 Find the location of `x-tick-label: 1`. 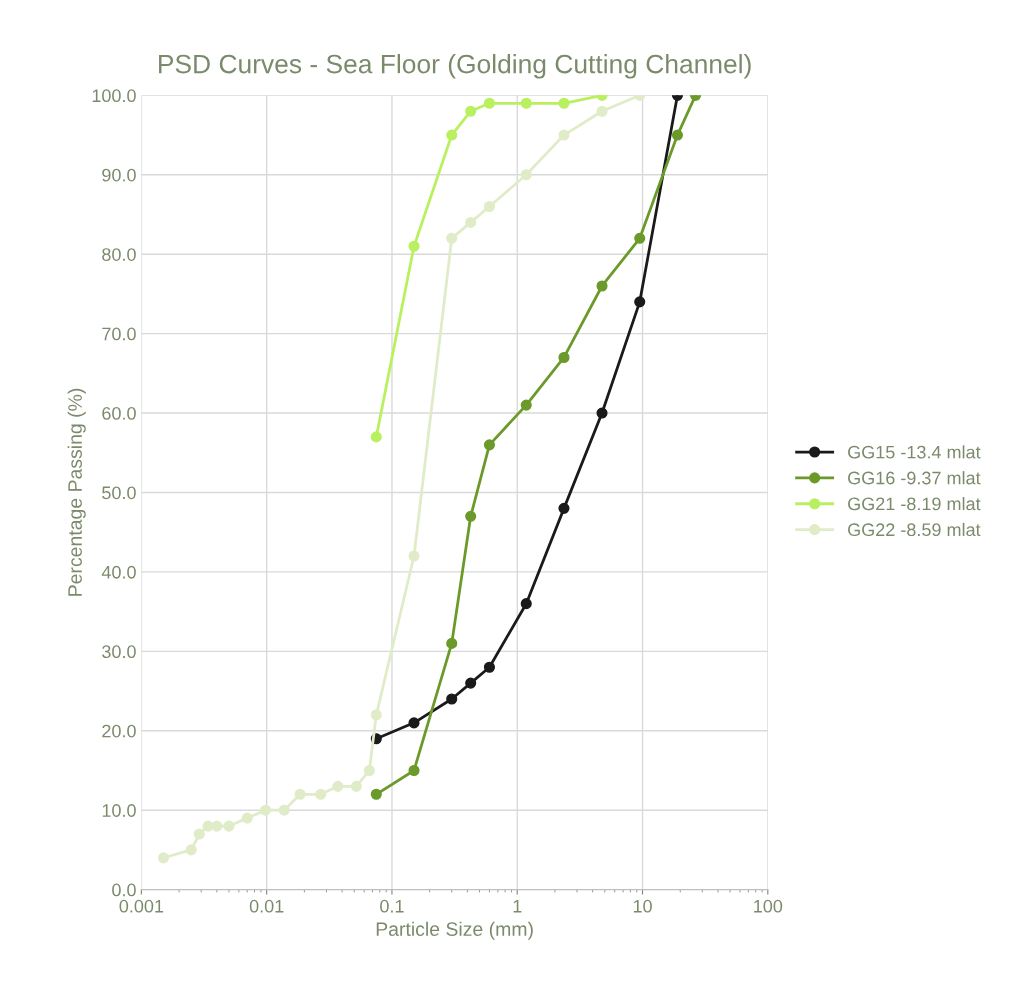

x-tick-label: 1 is located at coordinates (517, 906).